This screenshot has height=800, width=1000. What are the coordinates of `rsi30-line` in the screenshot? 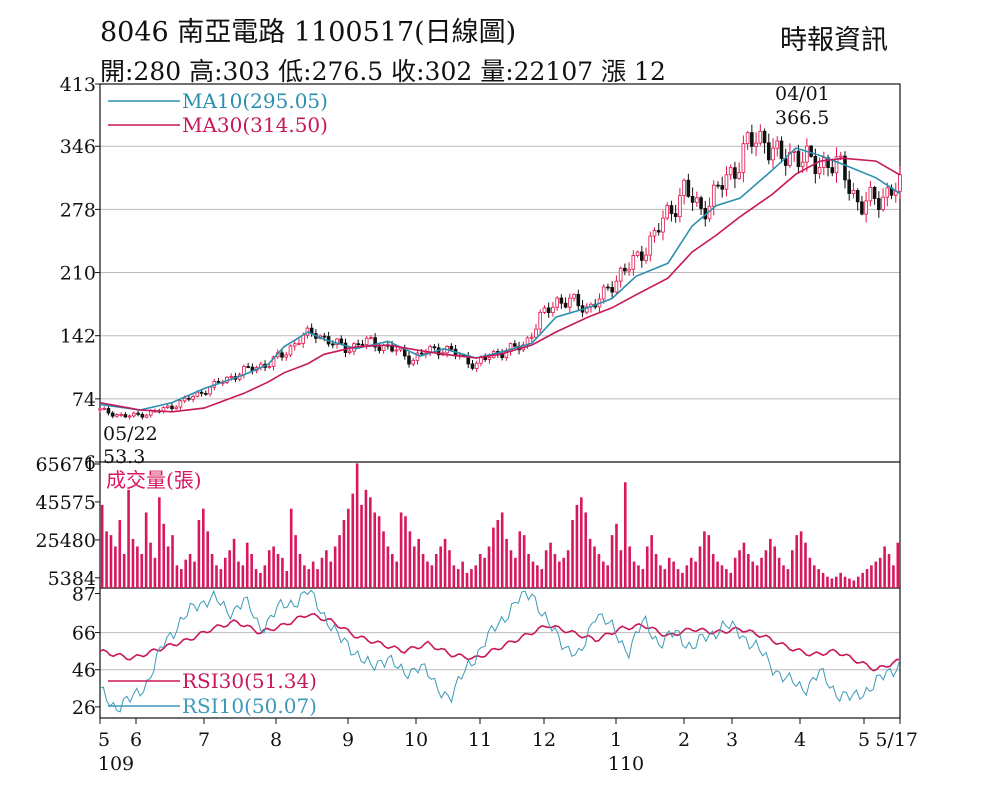 It's located at (500, 642).